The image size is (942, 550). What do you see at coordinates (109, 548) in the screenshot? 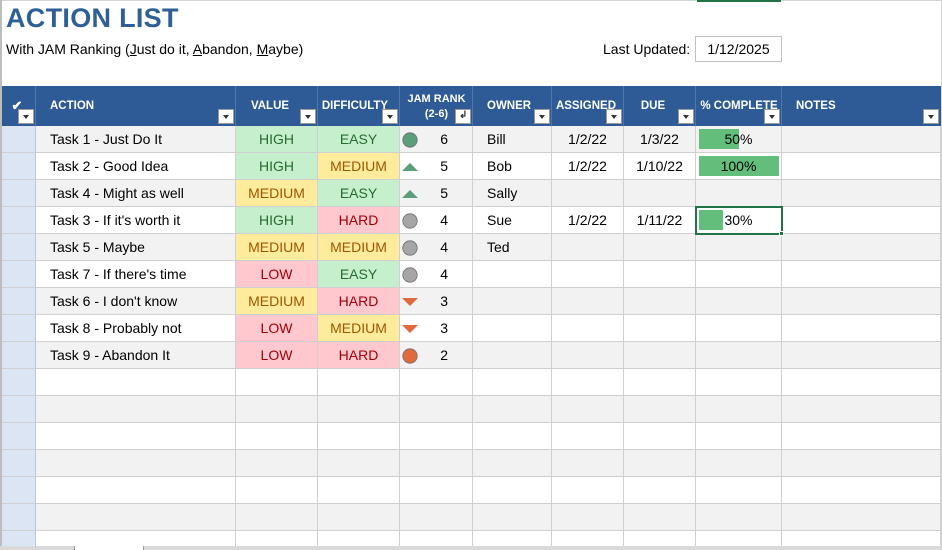
I see `sheet-tab` at bounding box center [109, 548].